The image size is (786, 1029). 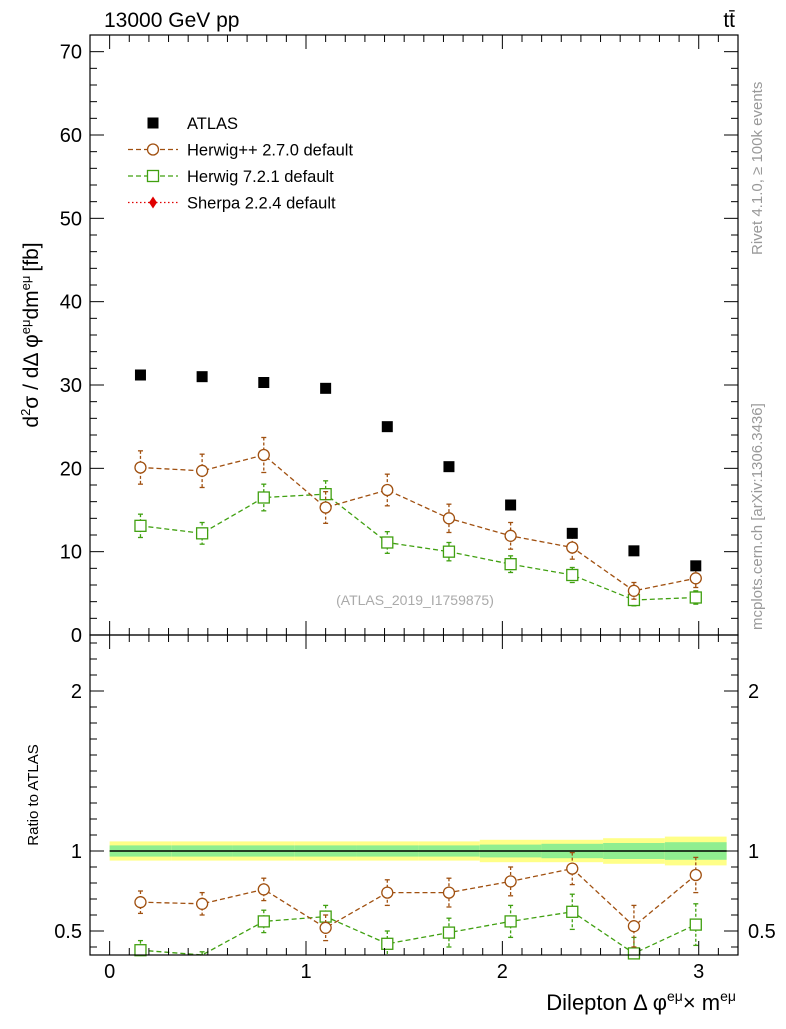 What do you see at coordinates (418, 851) in the screenshot?
I see `ratio-uncertainty-band` at bounding box center [418, 851].